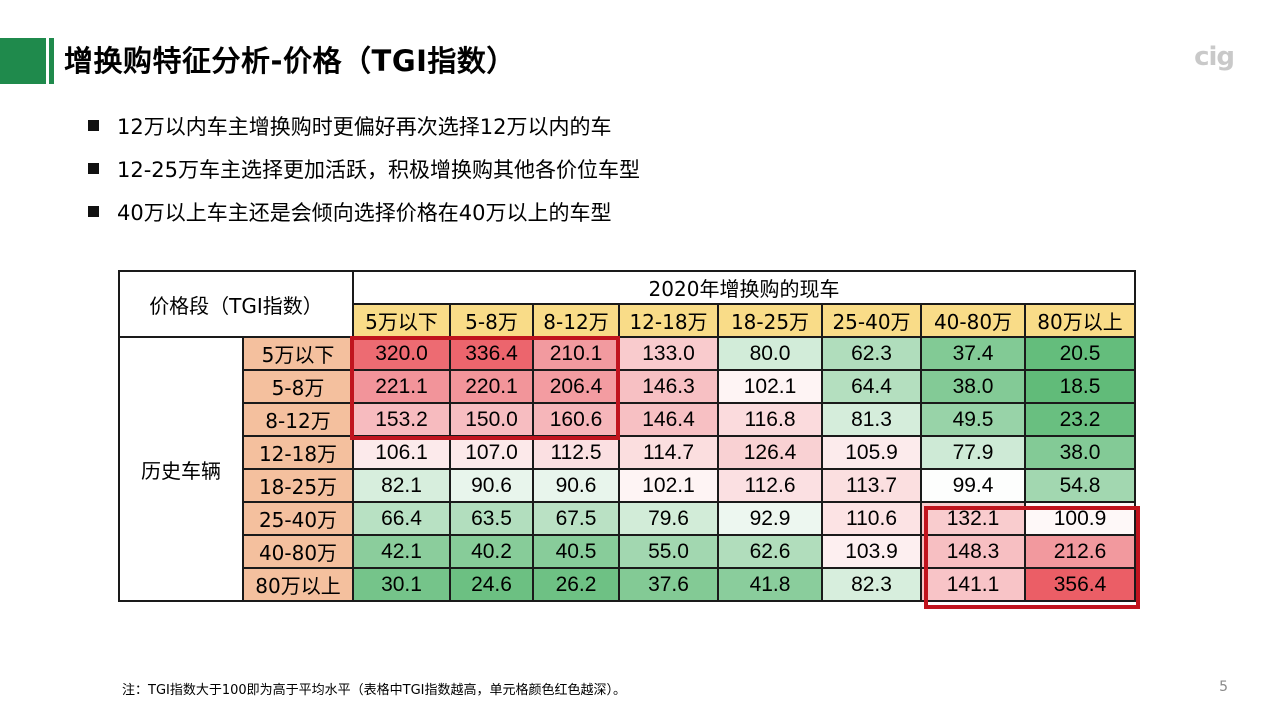 Image resolution: width=1280 pixels, height=720 pixels. Describe the element at coordinates (1080, 485) in the screenshot. I see `tgi-cell: 54.8` at that location.